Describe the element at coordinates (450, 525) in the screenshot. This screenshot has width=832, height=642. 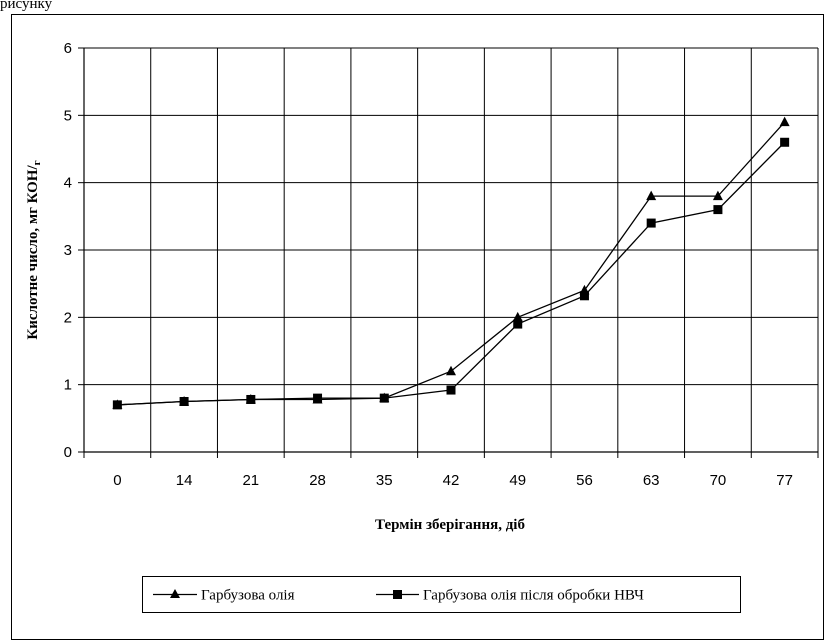
I see `x-axis-label: Термін зберігання, діб` at that location.